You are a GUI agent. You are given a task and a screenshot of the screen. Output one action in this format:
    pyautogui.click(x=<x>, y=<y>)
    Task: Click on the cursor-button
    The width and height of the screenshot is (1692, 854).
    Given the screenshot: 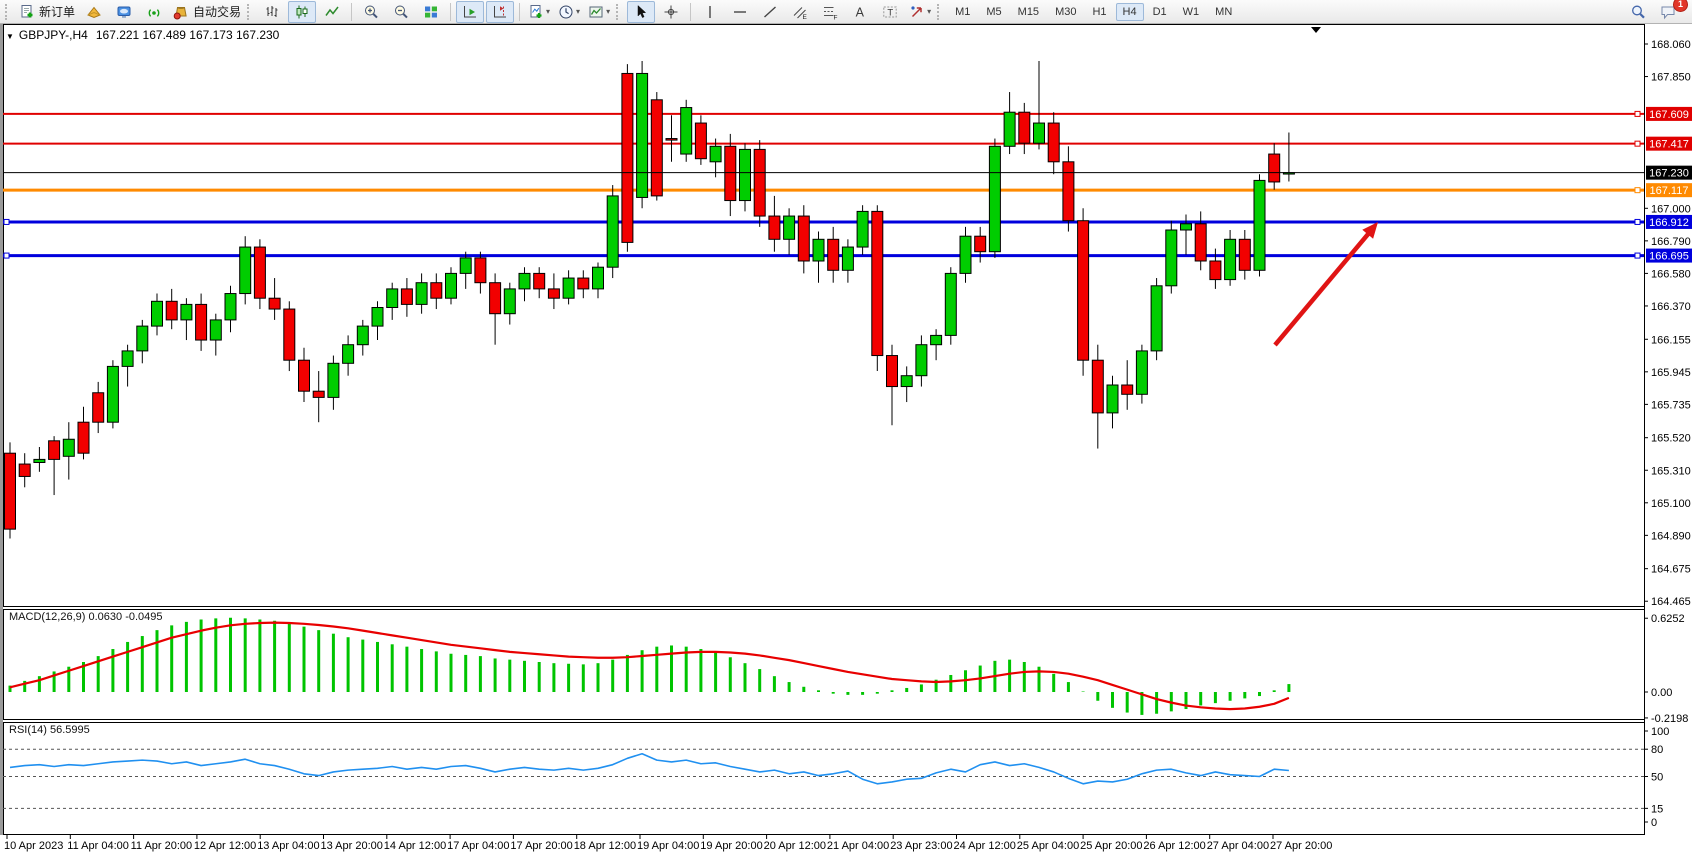 What is the action you would take?
    pyautogui.click(x=641, y=11)
    